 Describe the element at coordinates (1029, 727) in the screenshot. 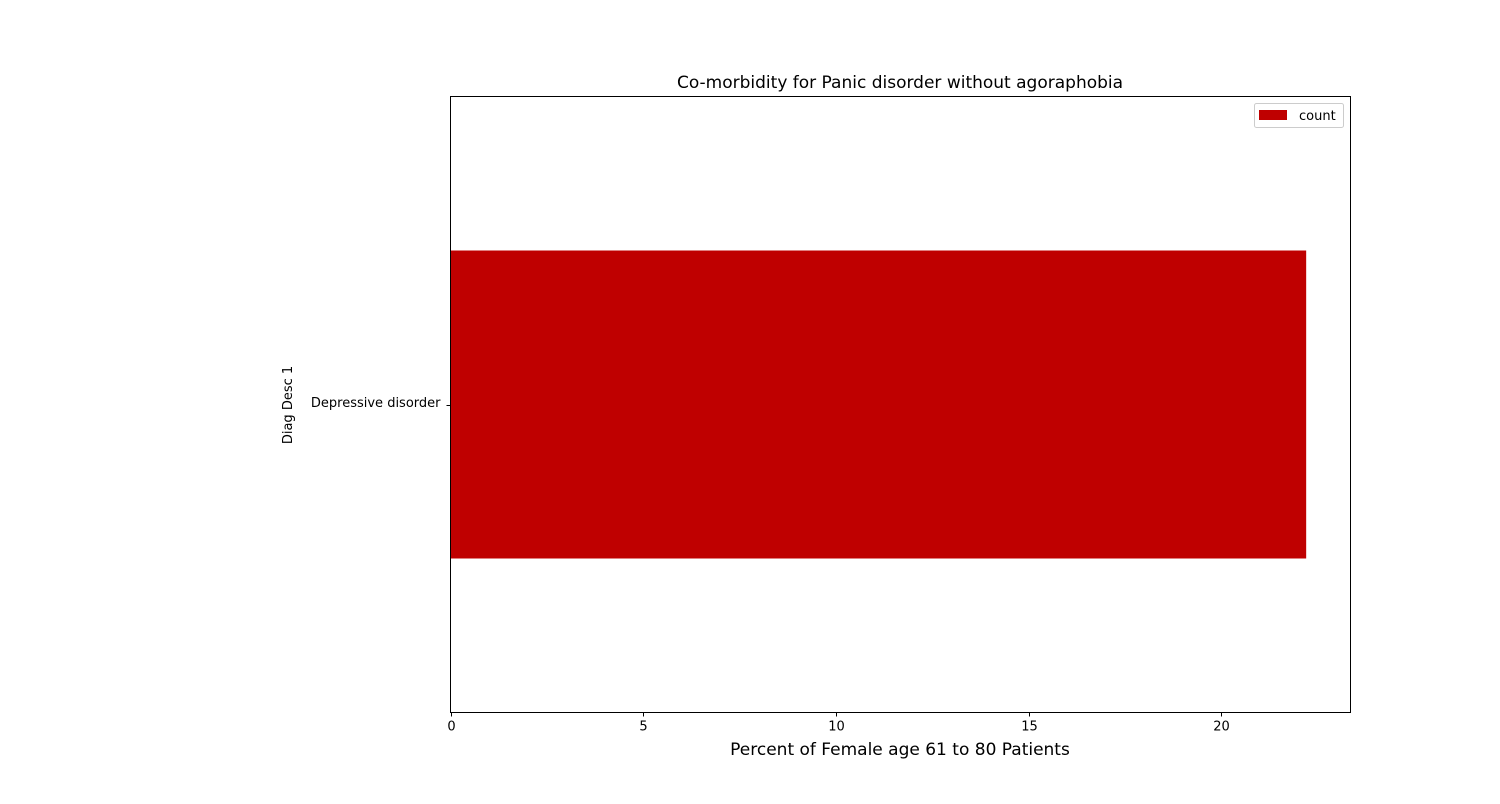

I see `x-tick-label: 15` at that location.